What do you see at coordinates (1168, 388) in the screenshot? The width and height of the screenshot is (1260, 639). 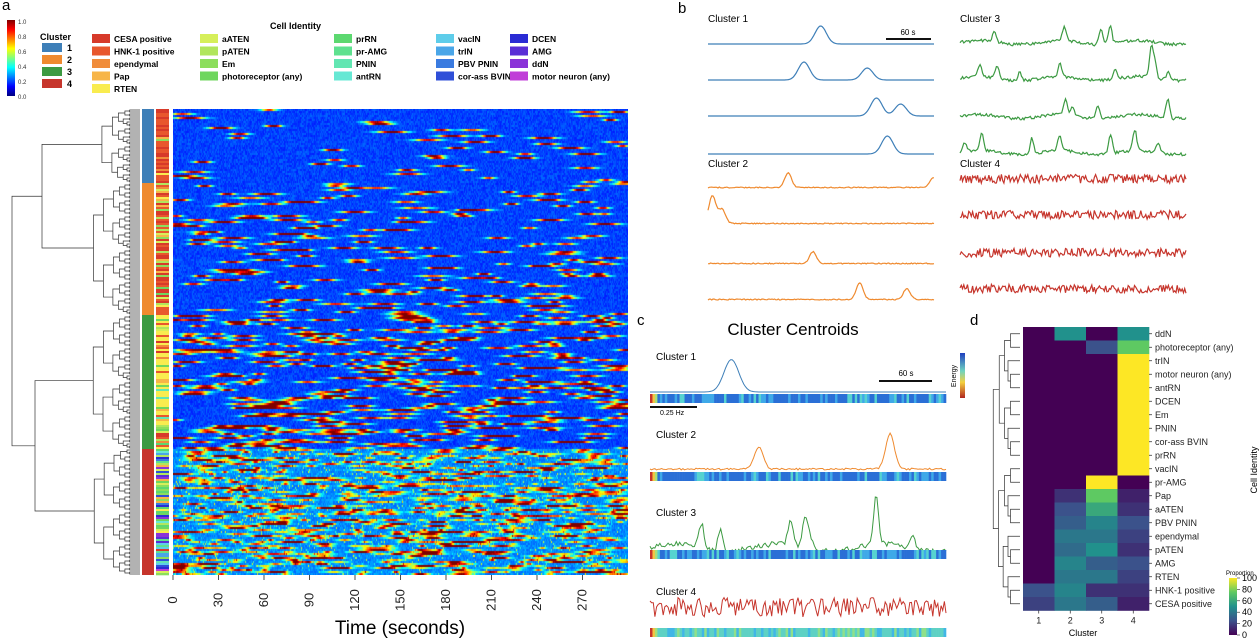 I see `panel-d-row-label: antRN` at bounding box center [1168, 388].